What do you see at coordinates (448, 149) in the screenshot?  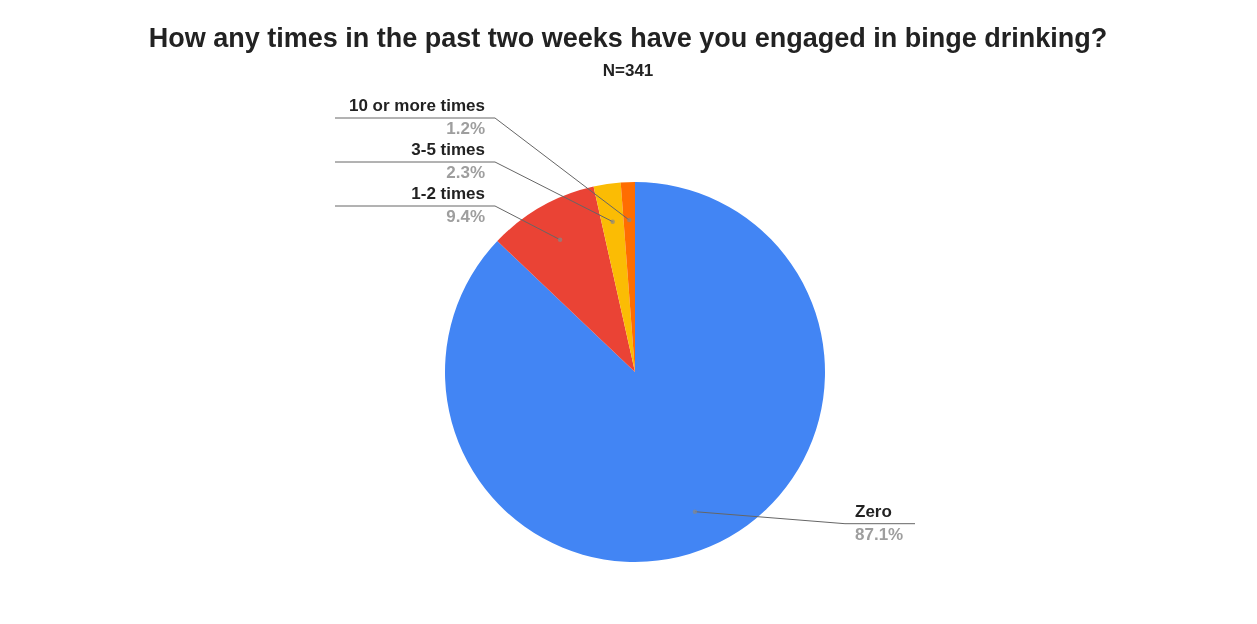 I see `slice-label: 3-5 times` at bounding box center [448, 149].